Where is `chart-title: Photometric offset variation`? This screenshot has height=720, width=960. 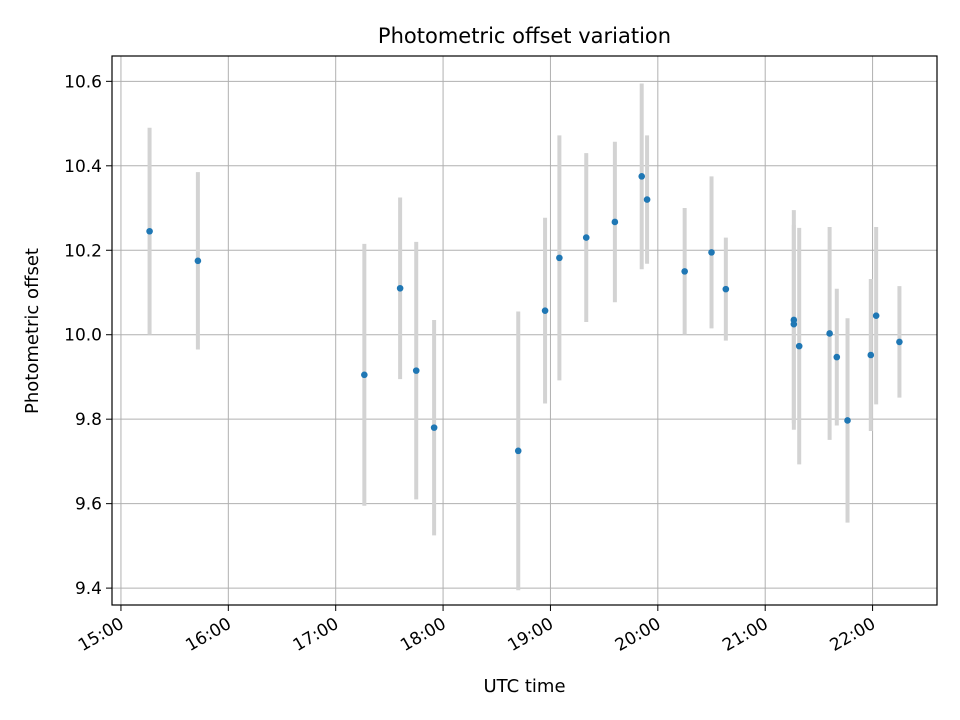
chart-title: Photometric offset variation is located at coordinates (524, 36).